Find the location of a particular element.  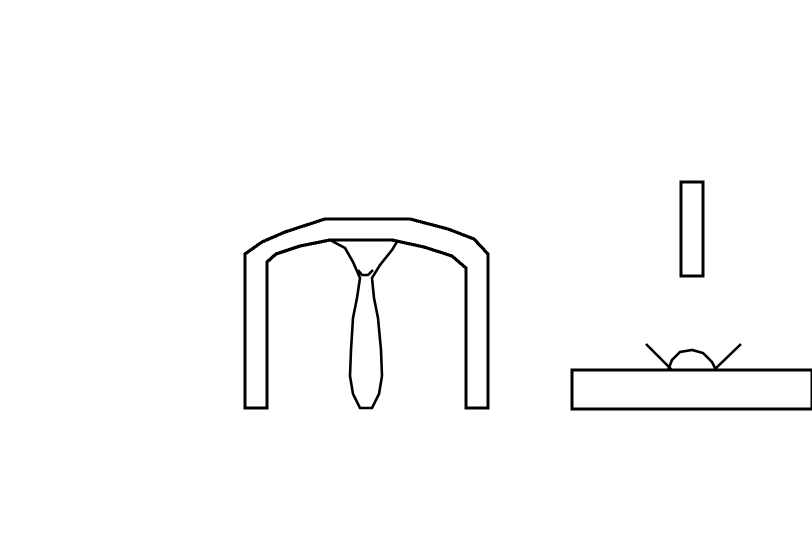

falling-bar-icon is located at coordinates (692, 229).